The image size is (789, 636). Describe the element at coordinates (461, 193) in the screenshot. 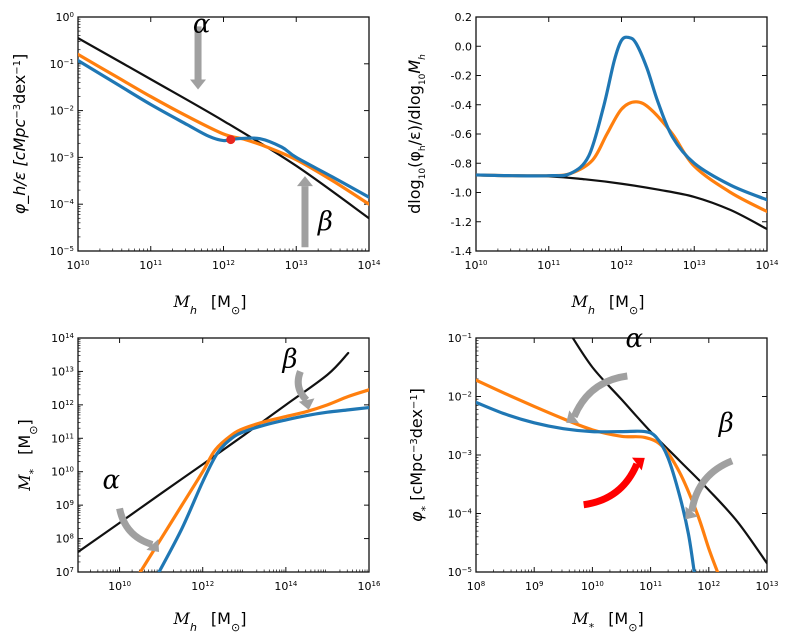

I see `y-tick-label: -1.0` at that location.